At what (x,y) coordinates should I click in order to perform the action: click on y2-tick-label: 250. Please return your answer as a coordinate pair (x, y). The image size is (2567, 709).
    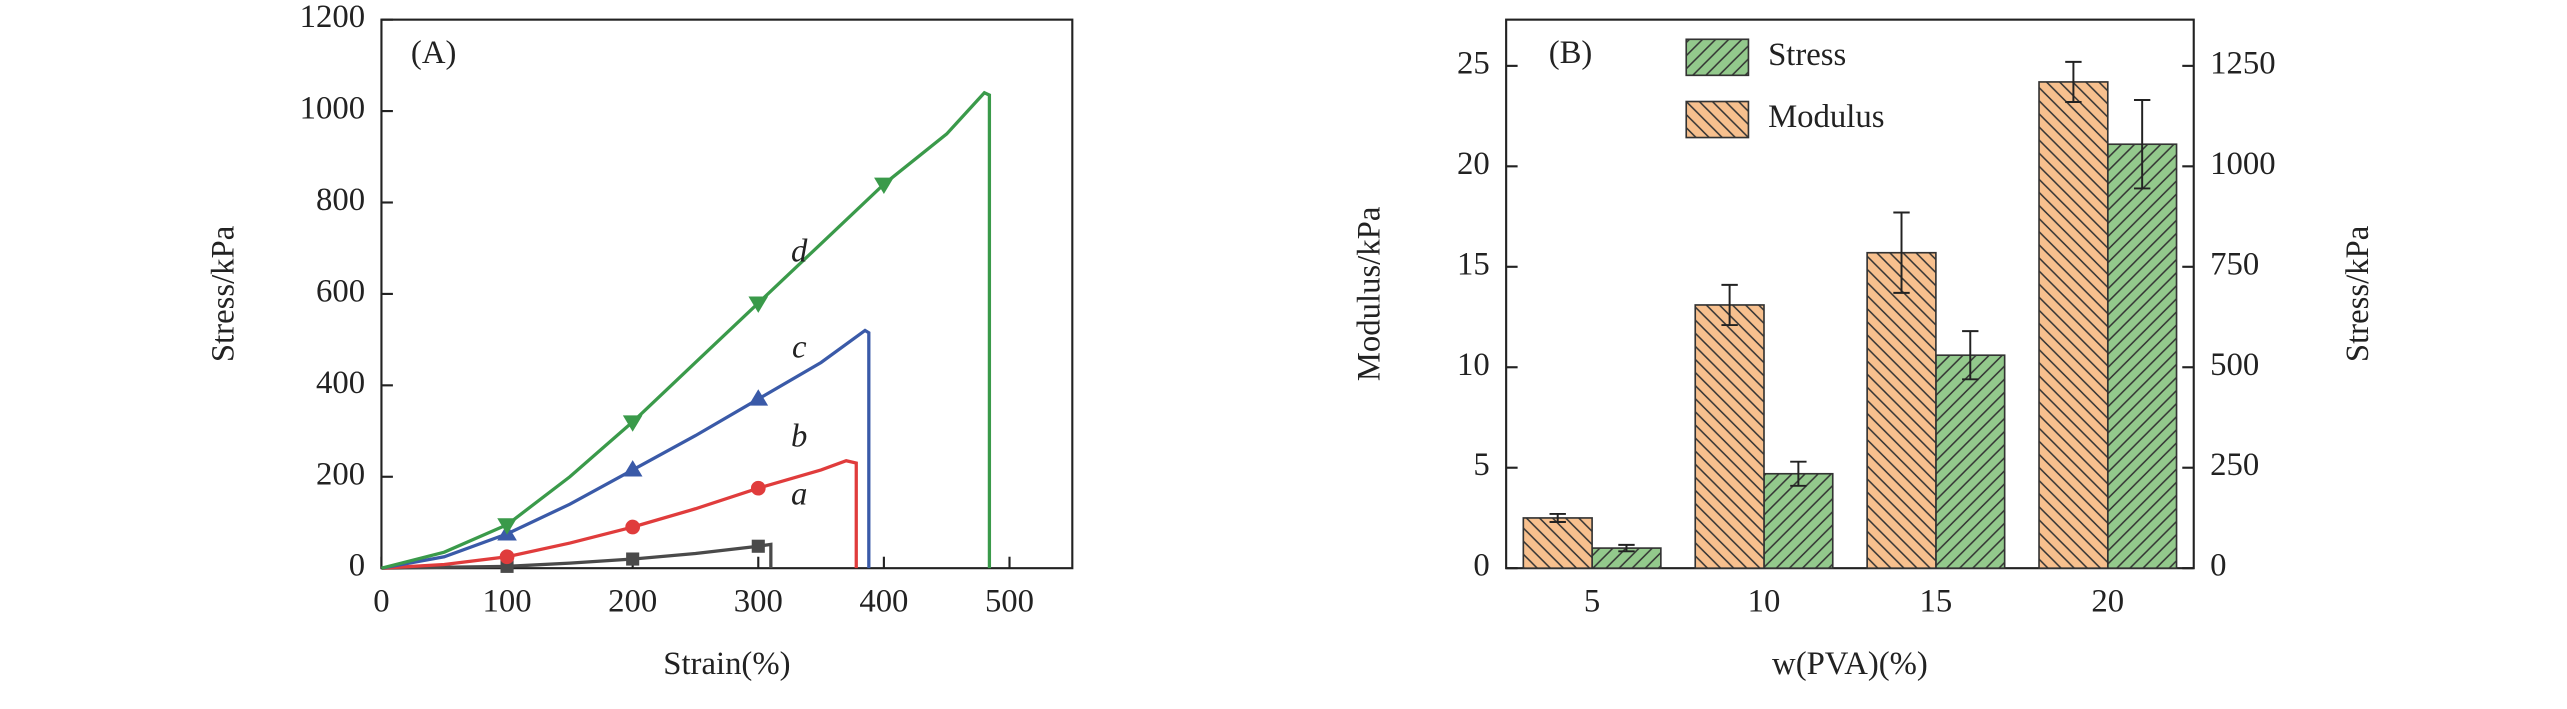
    Looking at the image, I should click on (2234, 465).